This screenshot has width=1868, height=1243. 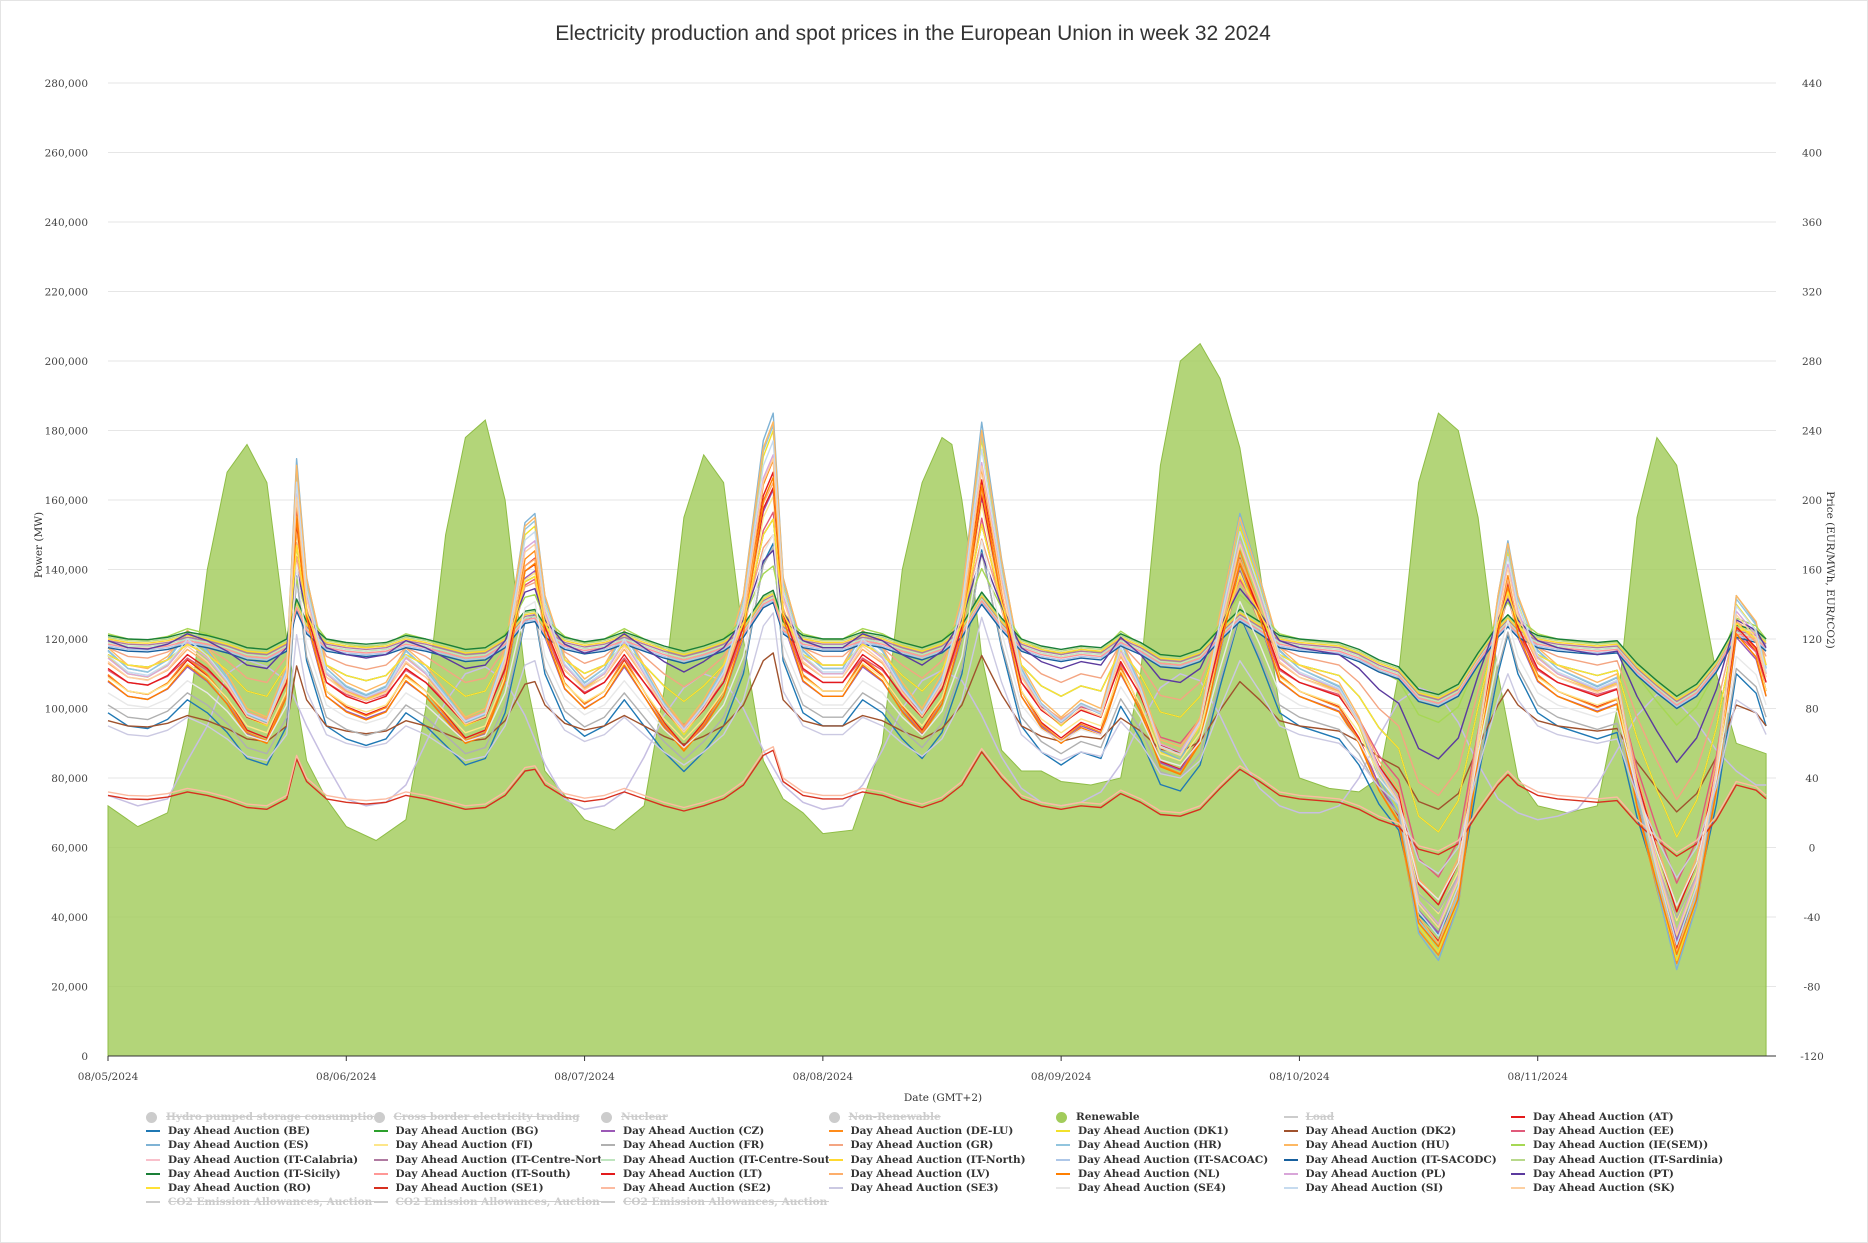 I want to click on legend-item: Day Ahead Auction (GR), so click(x=942, y=1145).